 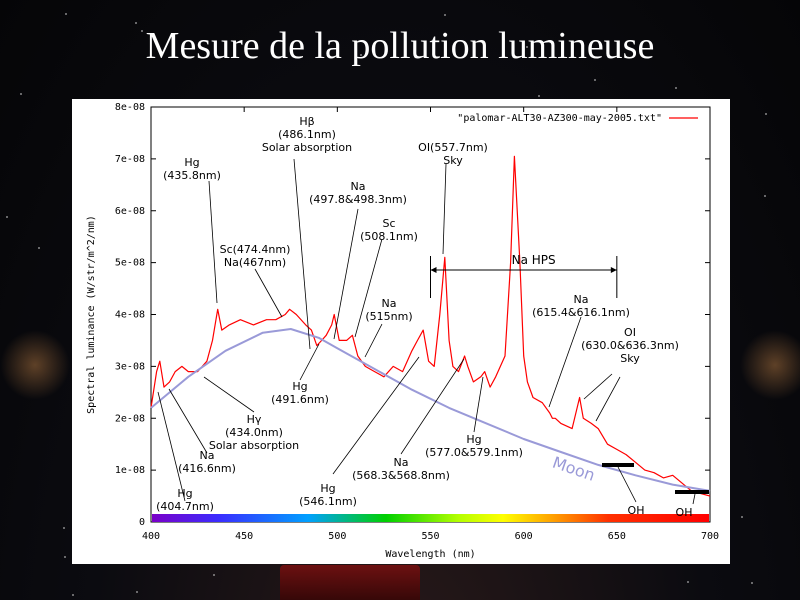 I want to click on annotation-hg-577-line: Hg, so click(x=473, y=439).